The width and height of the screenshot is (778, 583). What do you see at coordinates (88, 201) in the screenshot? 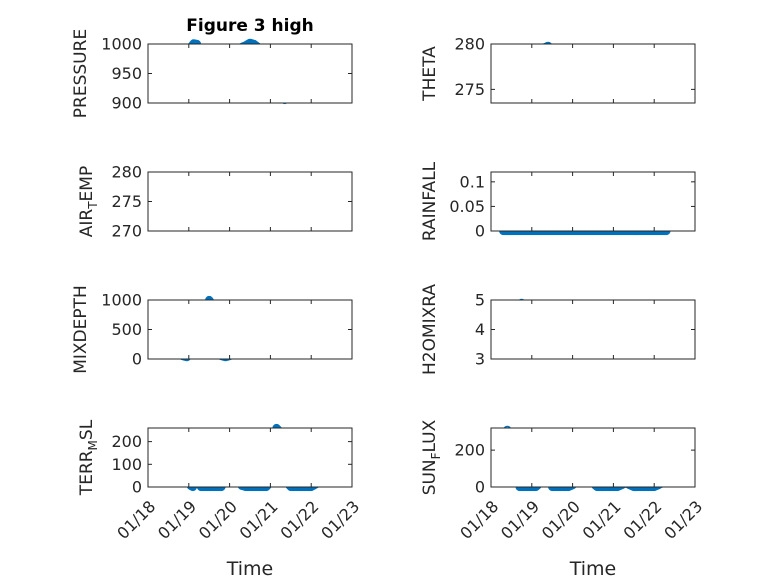
I see `y-axis-label: AIRTEMP` at bounding box center [88, 201].